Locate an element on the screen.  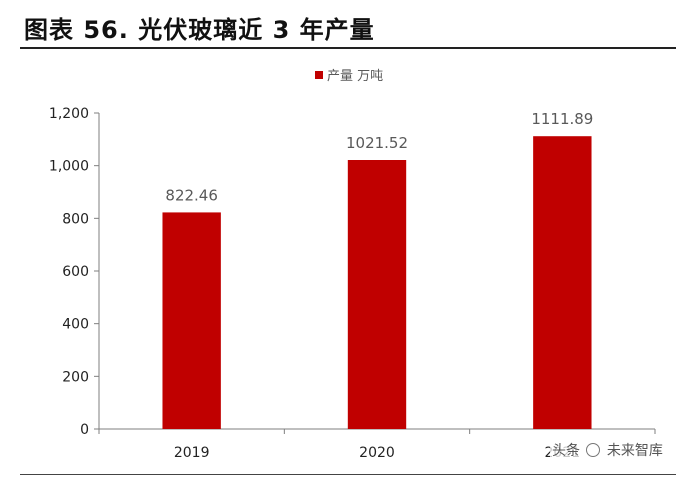
legend: 产量 万吨 is located at coordinates (349, 76).